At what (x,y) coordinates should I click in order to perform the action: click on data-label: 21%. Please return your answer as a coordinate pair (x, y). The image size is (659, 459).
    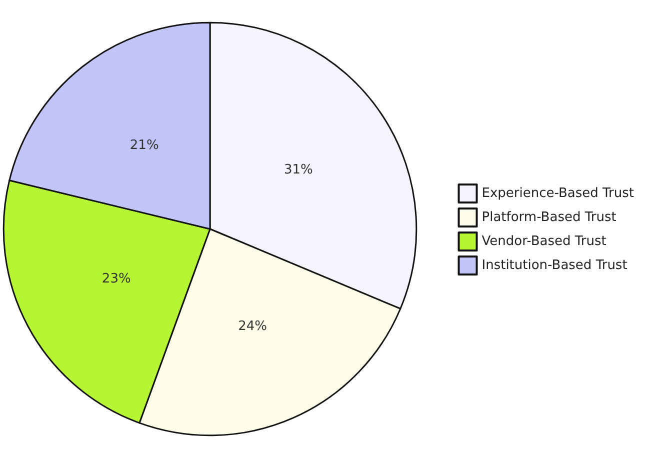
    Looking at the image, I should click on (144, 146).